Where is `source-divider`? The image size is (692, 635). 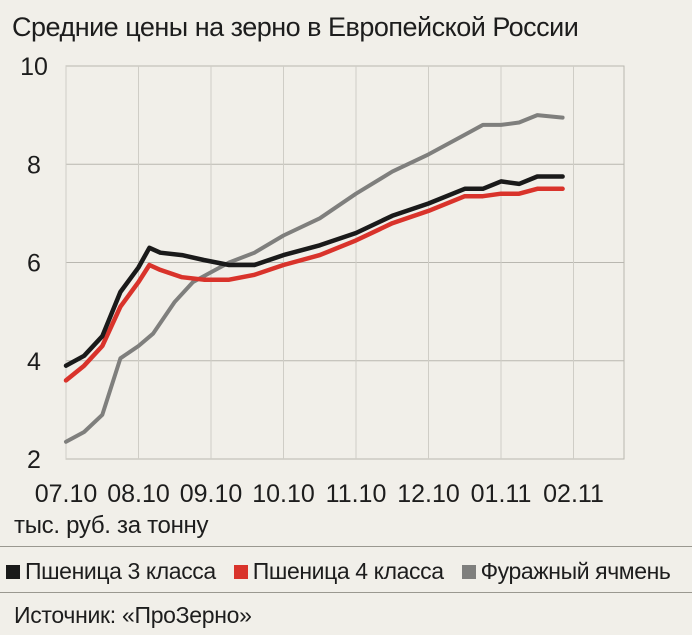
source-divider is located at coordinates (346, 592).